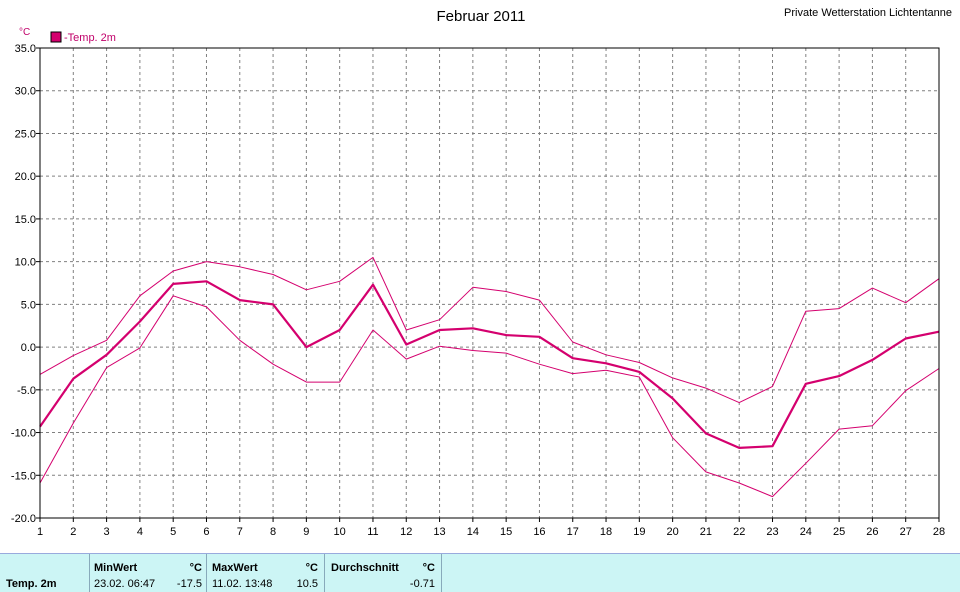 The width and height of the screenshot is (960, 592). I want to click on x-tick-label: 21, so click(706, 532).